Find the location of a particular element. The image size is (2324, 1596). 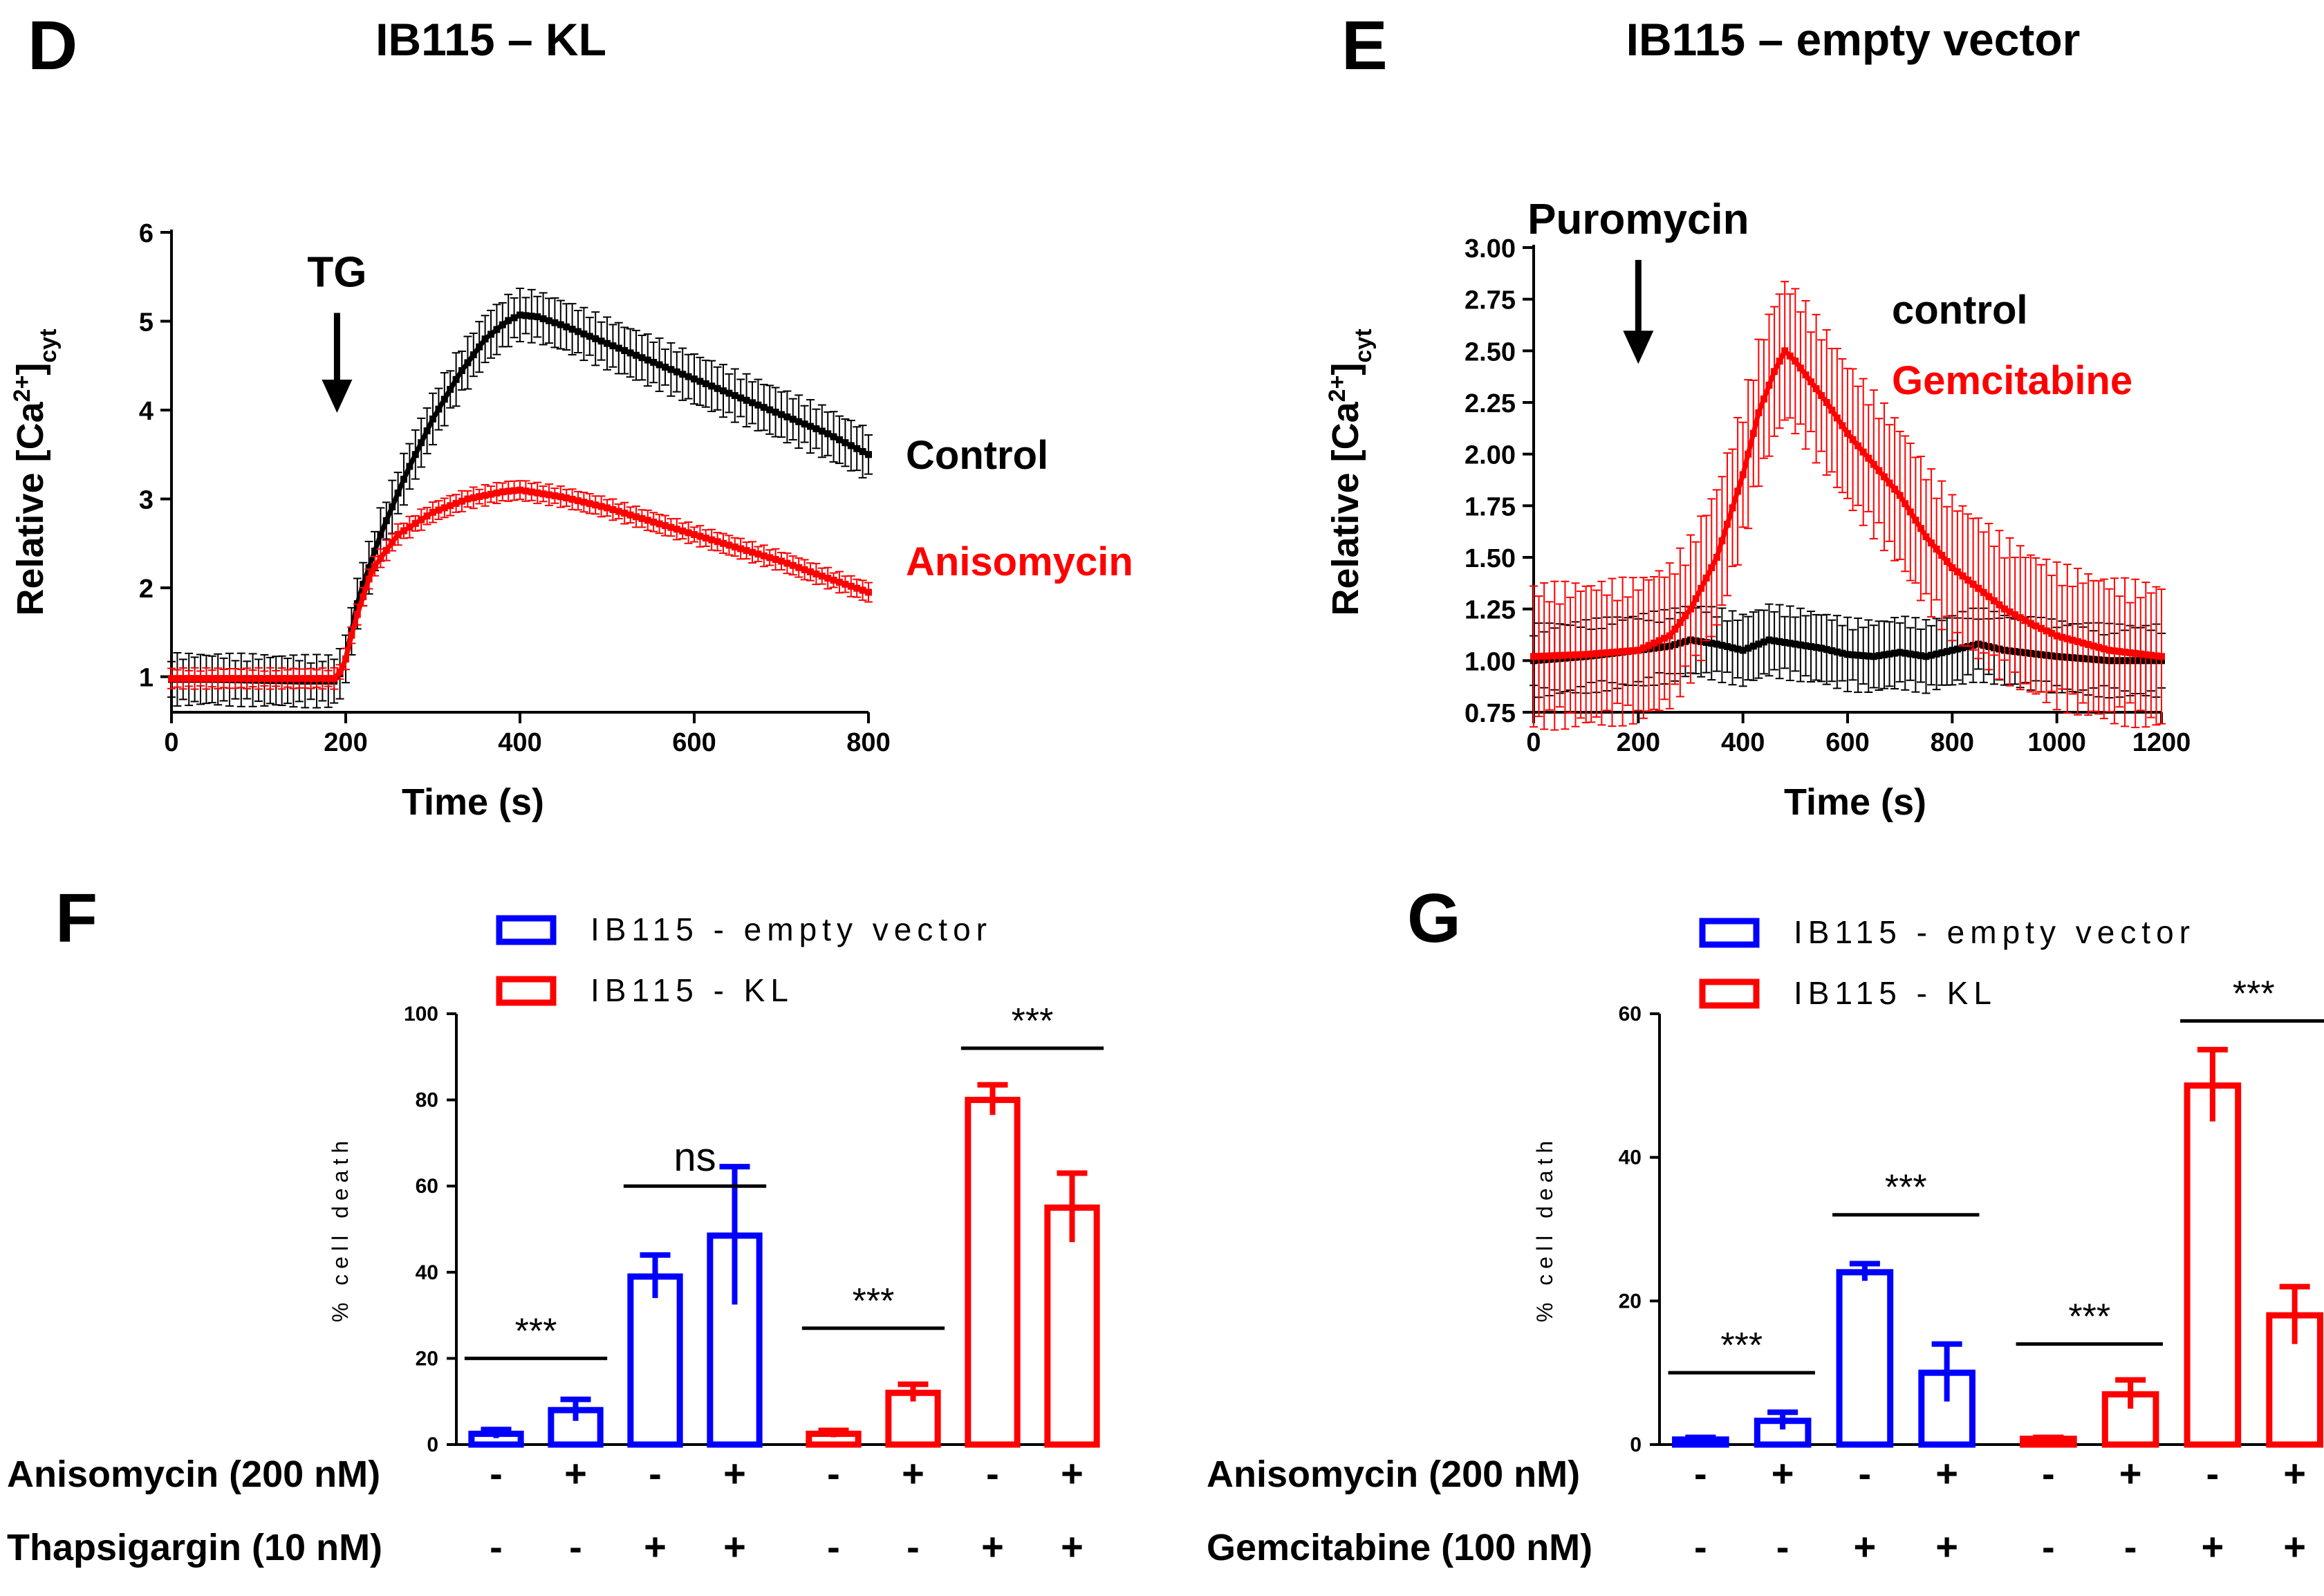

legend-swatch is located at coordinates (526, 991).